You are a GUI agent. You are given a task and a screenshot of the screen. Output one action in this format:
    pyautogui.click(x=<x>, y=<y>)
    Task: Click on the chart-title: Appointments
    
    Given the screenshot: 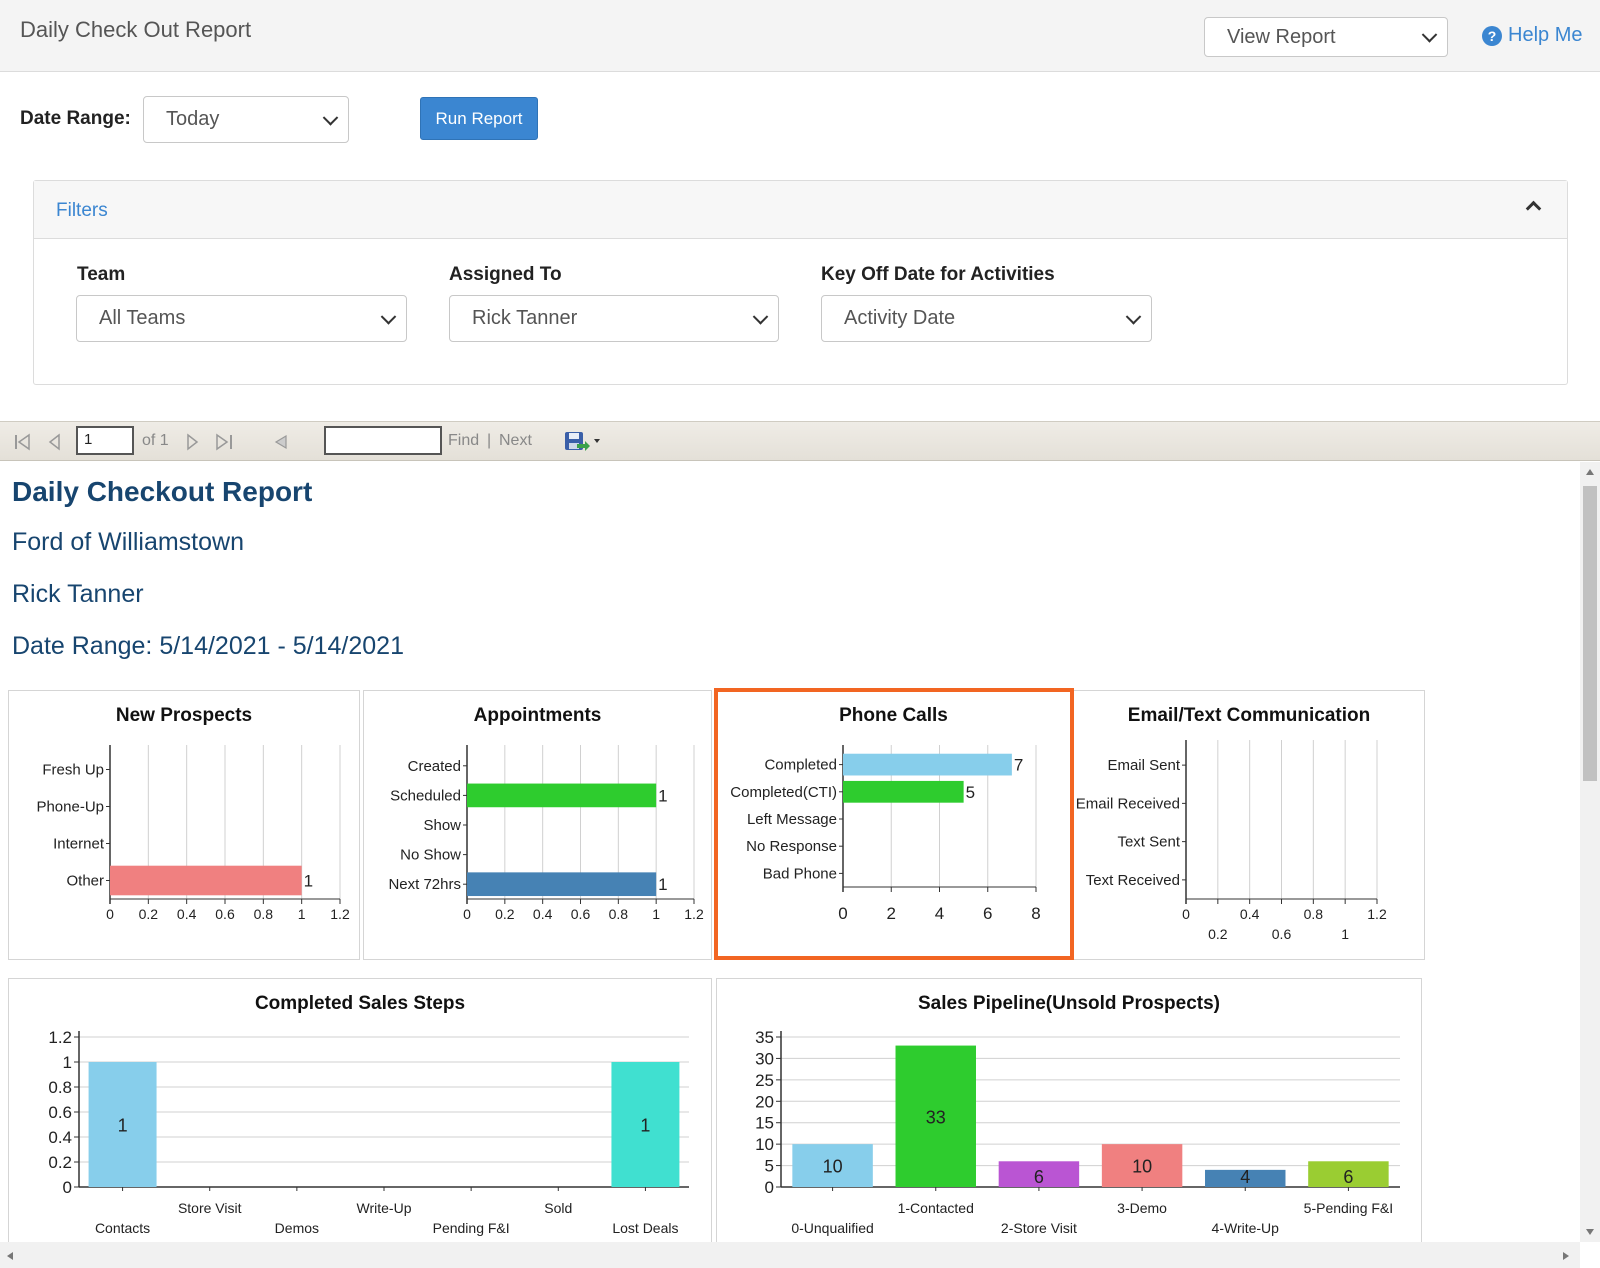 What is the action you would take?
    pyautogui.click(x=537, y=715)
    